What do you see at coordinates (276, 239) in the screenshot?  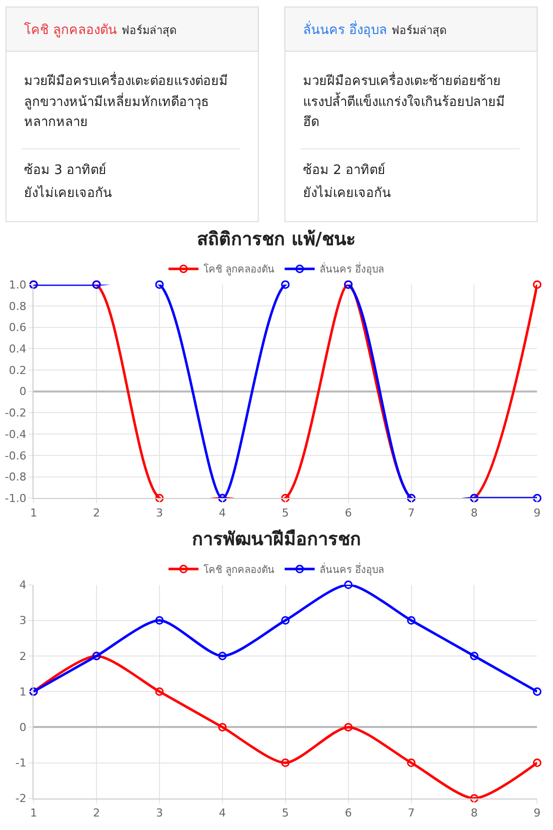 I see `chart-title: สถิติการชก แพ้/ชนะ` at bounding box center [276, 239].